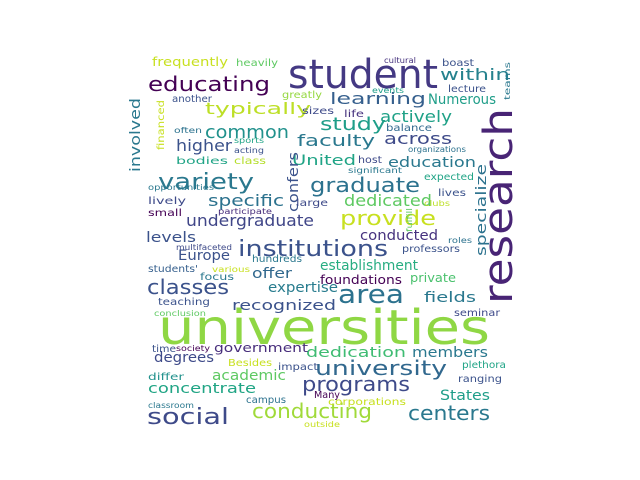 The width and height of the screenshot is (640, 480). I want to click on word-teaching: teaching, so click(184, 302).